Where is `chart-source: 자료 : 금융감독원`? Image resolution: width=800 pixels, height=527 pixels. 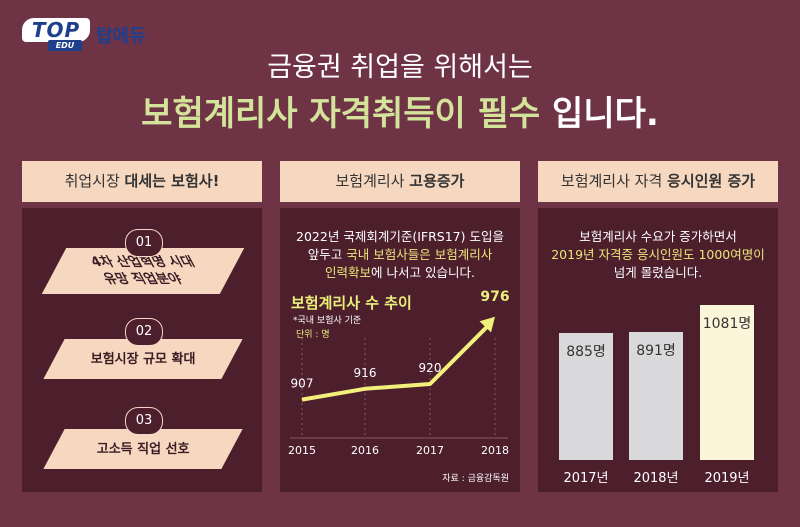
chart-source: 자료 : 금융감독원 is located at coordinates (475, 479).